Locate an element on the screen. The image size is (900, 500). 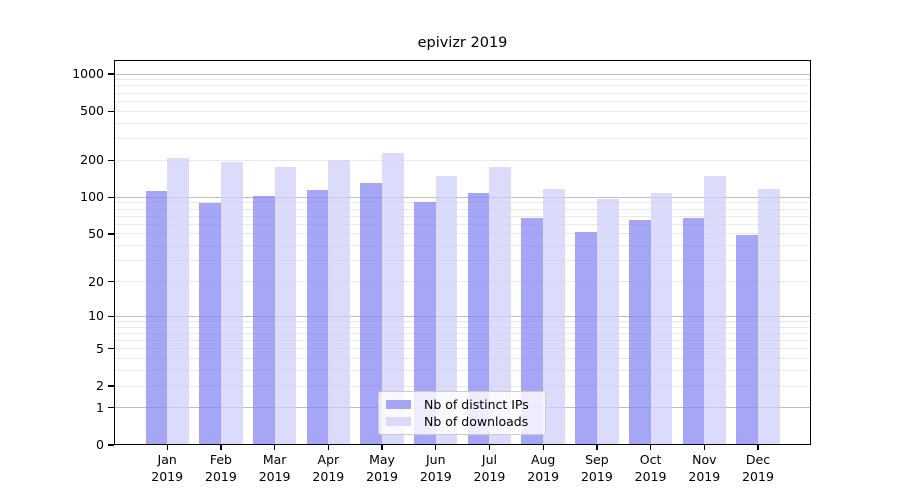
y-tick-label-50: 50 is located at coordinates (96, 233).